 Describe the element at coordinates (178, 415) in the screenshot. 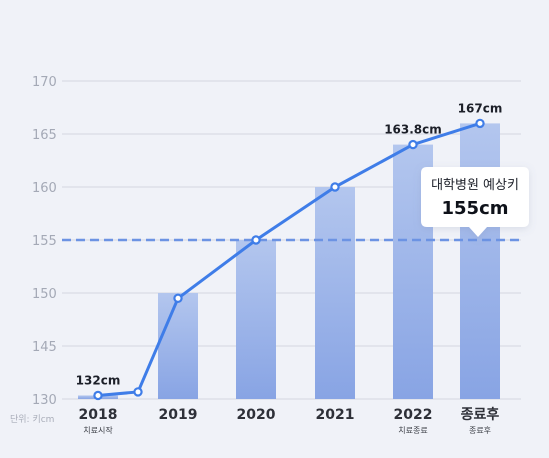

I see `x-tick-label-2019: 2019` at that location.